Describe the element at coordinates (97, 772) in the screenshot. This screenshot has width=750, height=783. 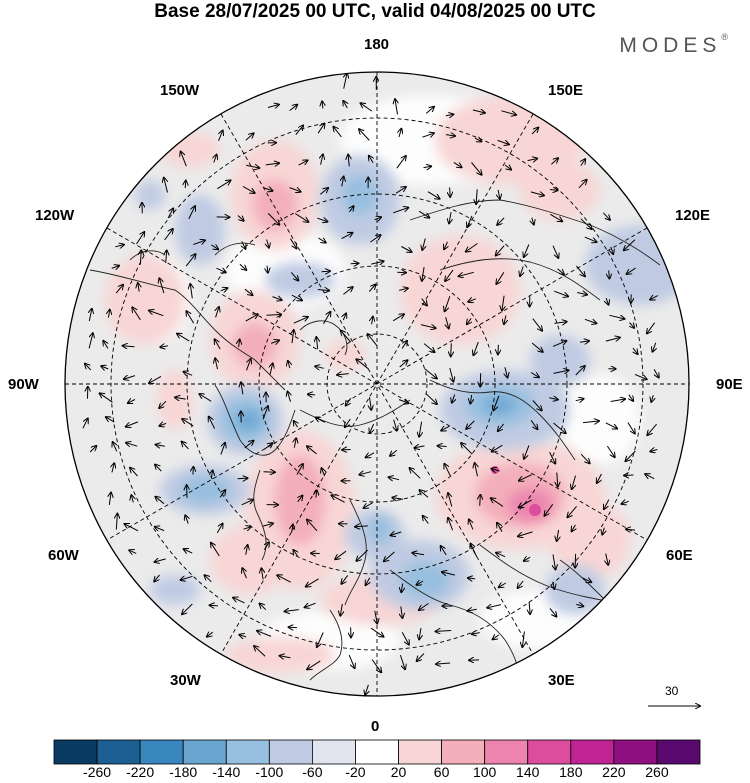
I see `colorbar-tick-label: -260` at that location.